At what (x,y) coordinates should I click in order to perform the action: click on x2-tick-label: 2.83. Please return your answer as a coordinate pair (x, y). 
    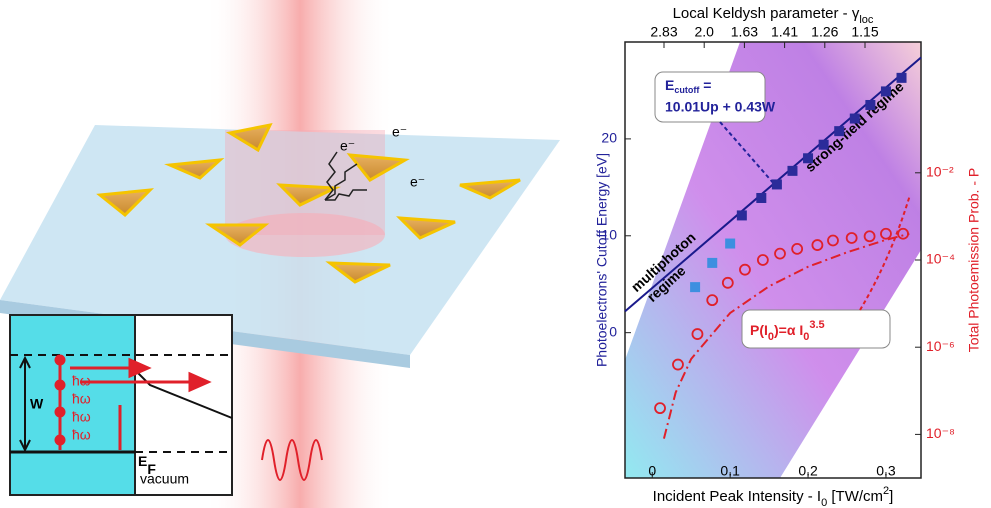
    Looking at the image, I should click on (663, 32).